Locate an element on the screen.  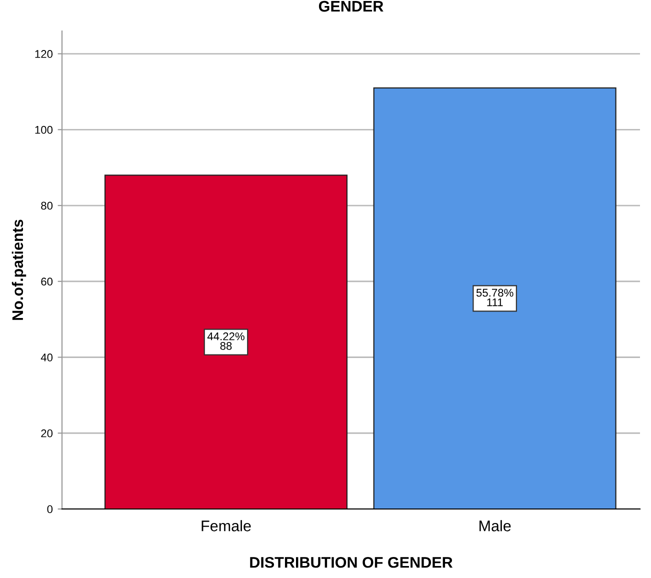
data-label: 44.22% 88 is located at coordinates (225, 341).